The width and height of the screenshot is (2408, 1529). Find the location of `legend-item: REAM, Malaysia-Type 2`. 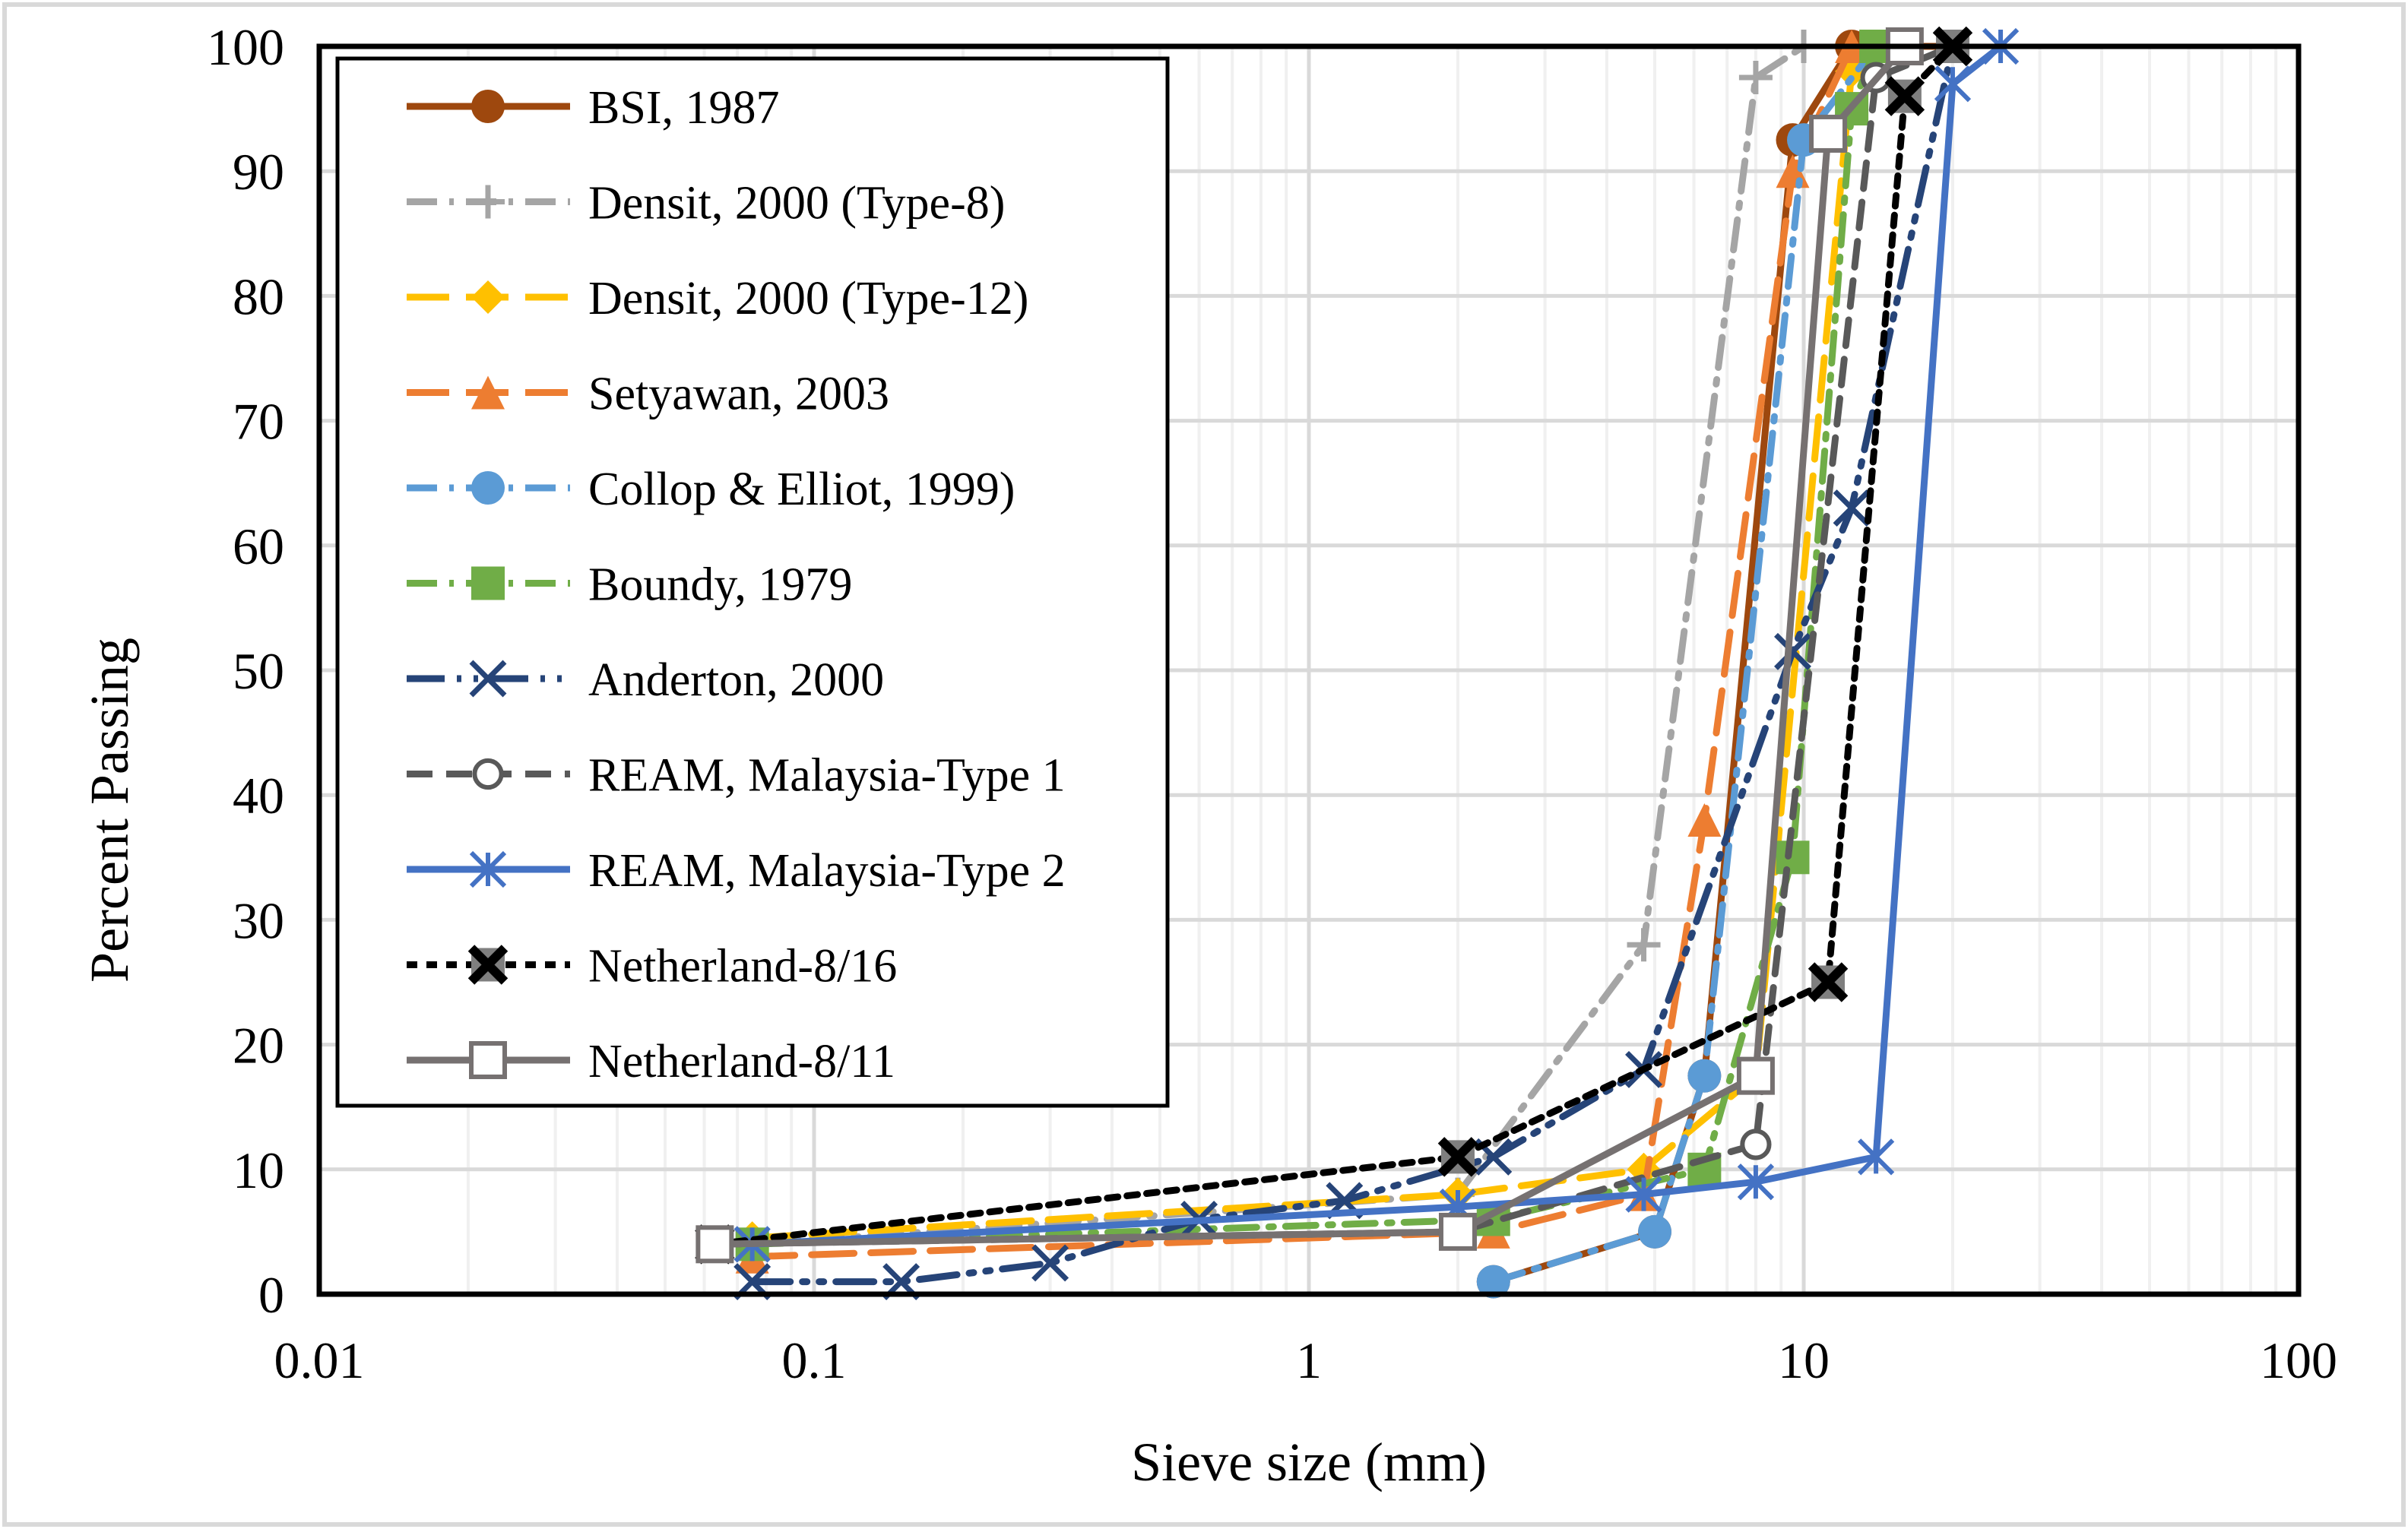

legend-item: REAM, Malaysia-Type 2 is located at coordinates (736, 871).